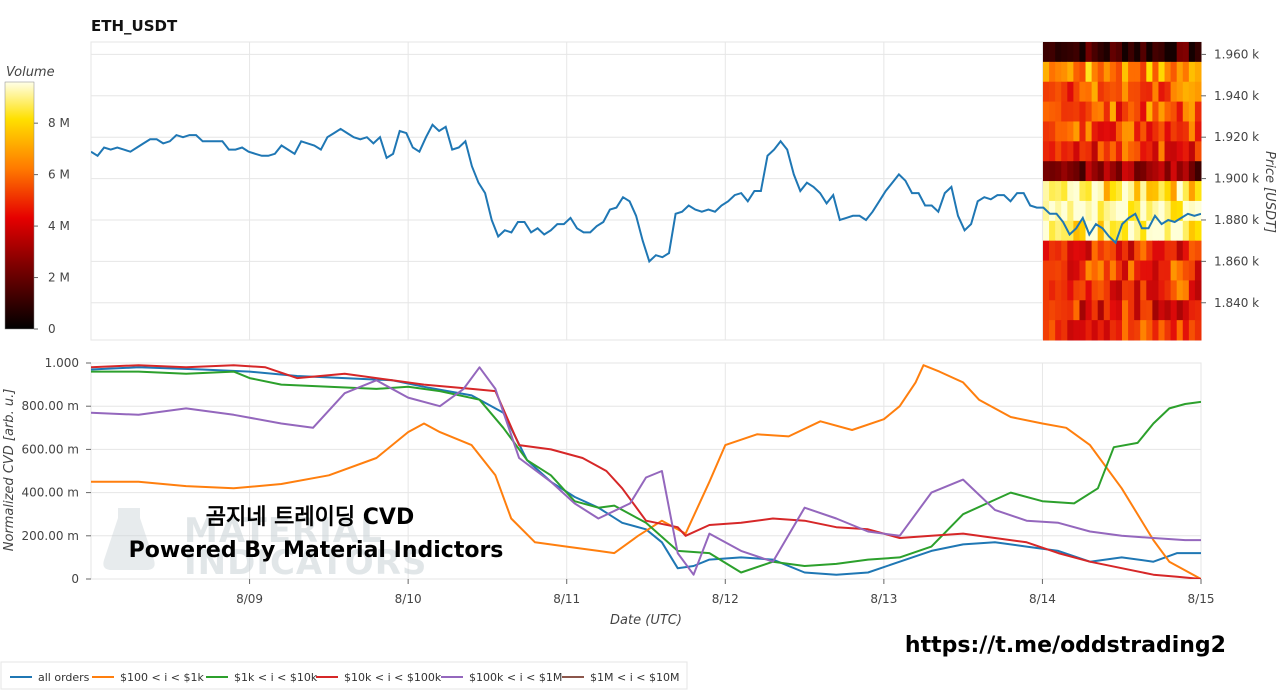 The height and width of the screenshot is (690, 1280). What do you see at coordinates (276, 677) in the screenshot?
I see `legend-label: $1k < i < $10k` at bounding box center [276, 677].